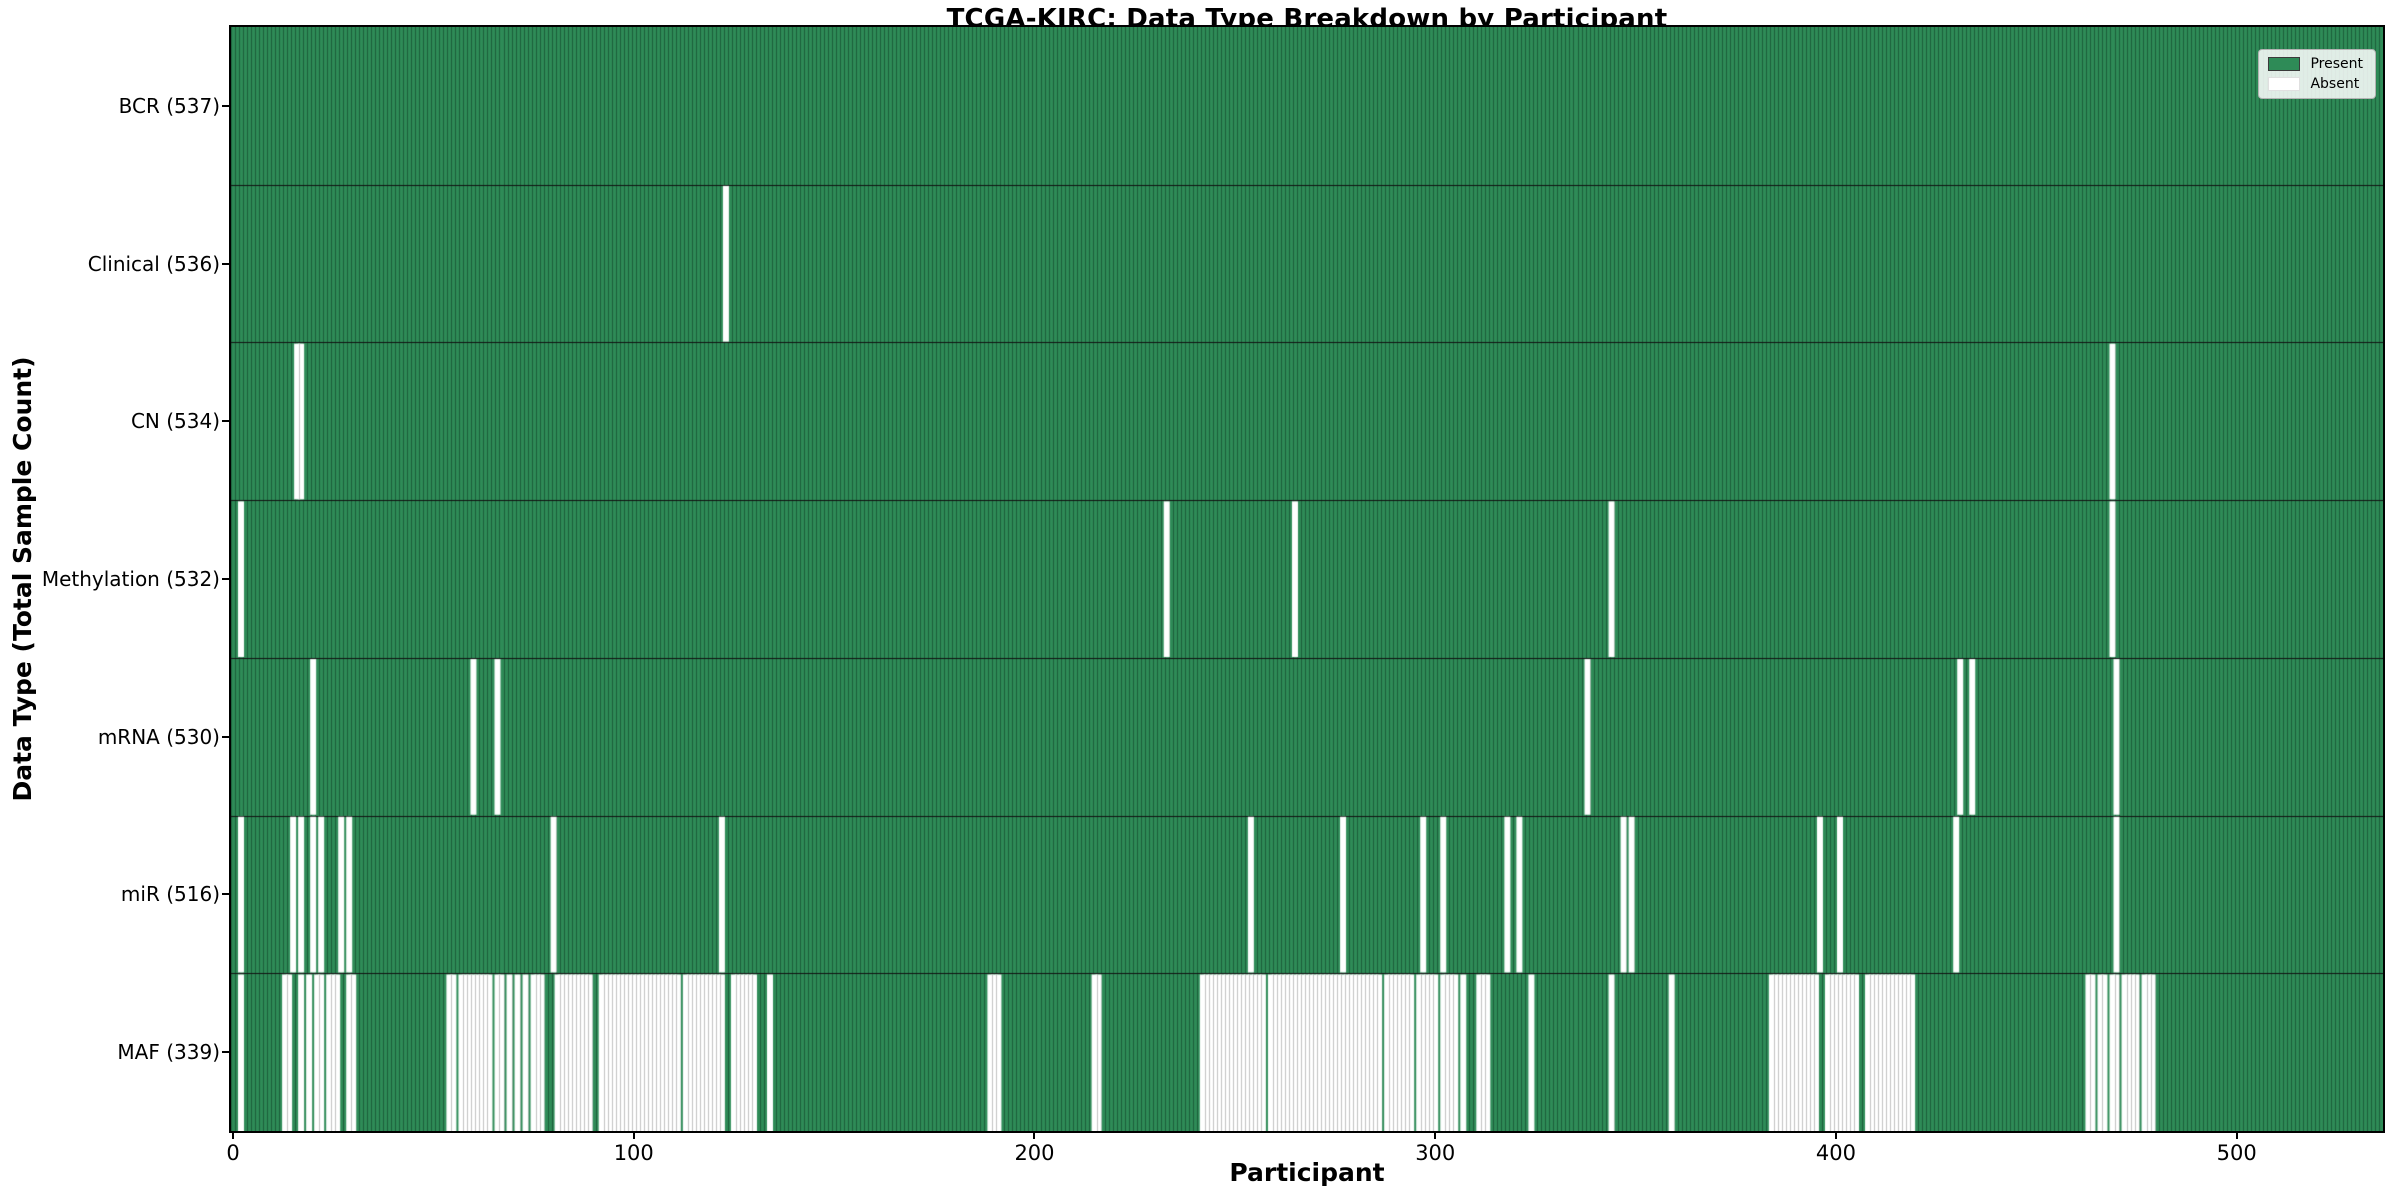 The image size is (2400, 1200). What do you see at coordinates (233, 1153) in the screenshot?
I see `x-tick-label: 0` at bounding box center [233, 1153].